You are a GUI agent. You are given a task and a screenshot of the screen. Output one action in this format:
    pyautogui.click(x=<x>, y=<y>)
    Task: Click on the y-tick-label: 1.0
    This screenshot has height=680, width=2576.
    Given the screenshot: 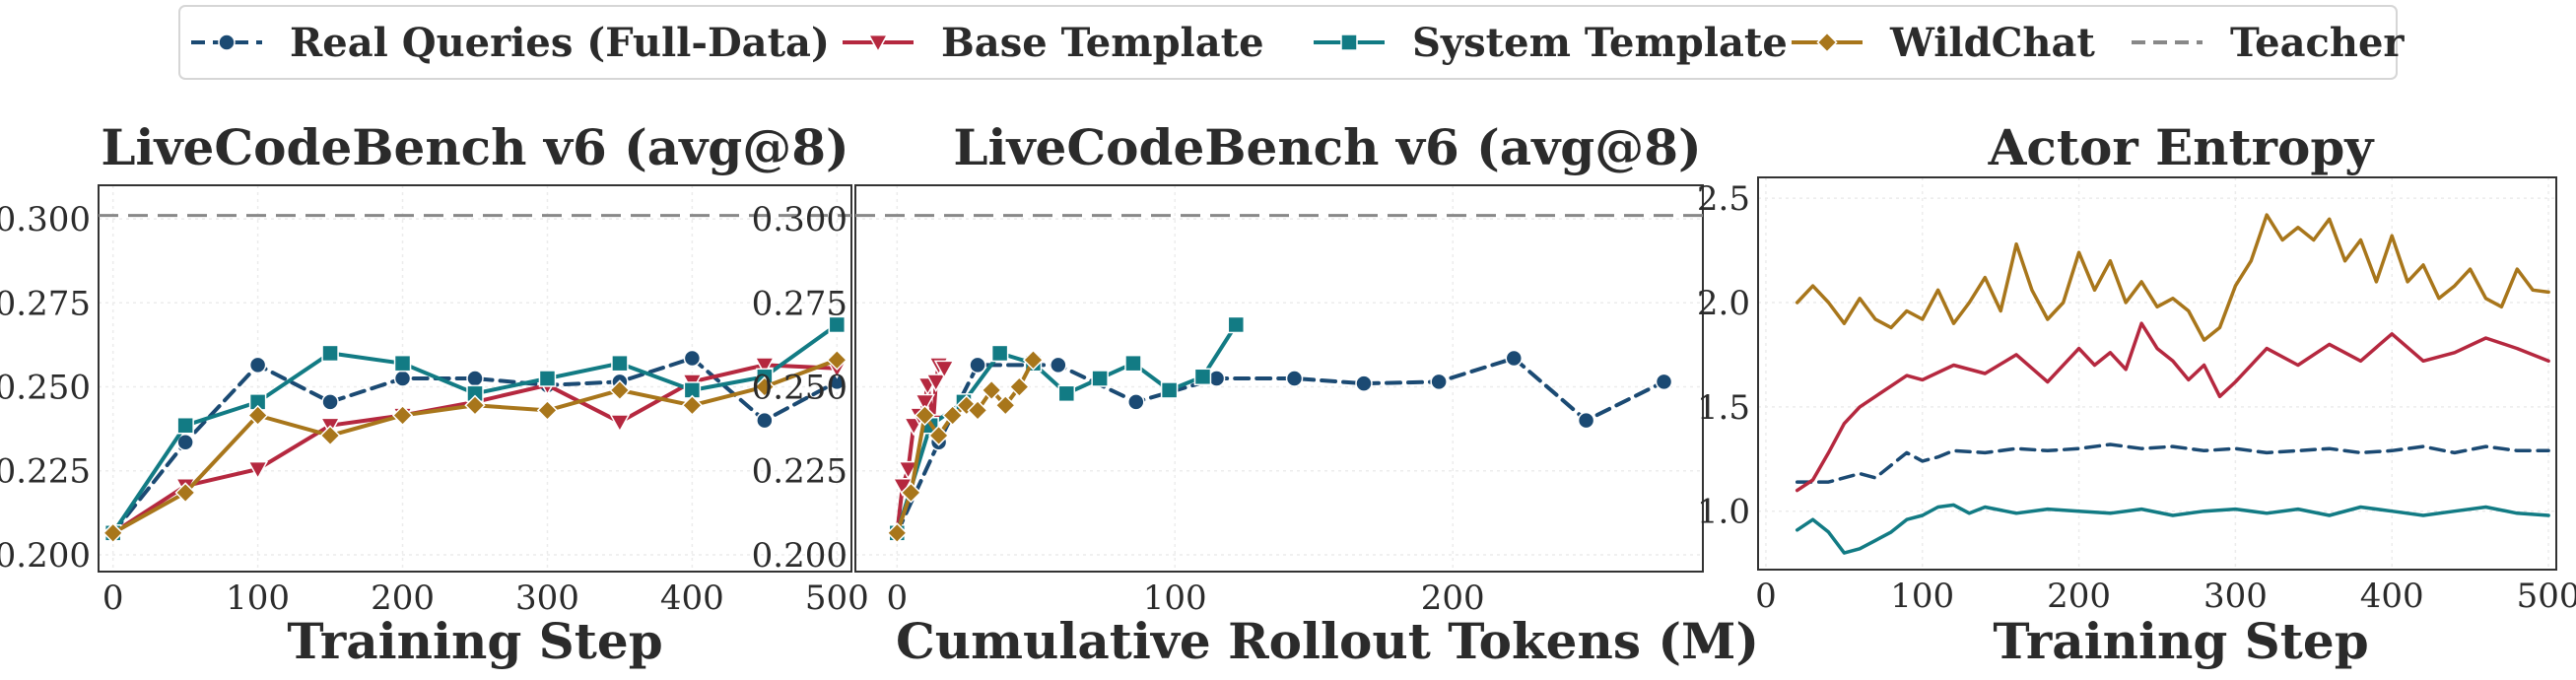 What is the action you would take?
    pyautogui.click(x=1723, y=512)
    